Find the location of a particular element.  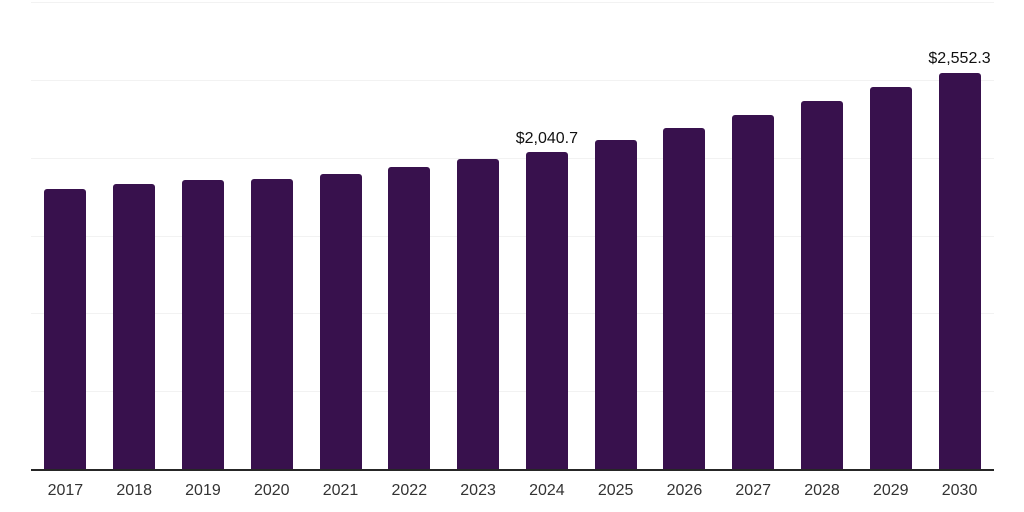

bar: $2,040.7 is located at coordinates (547, 300).